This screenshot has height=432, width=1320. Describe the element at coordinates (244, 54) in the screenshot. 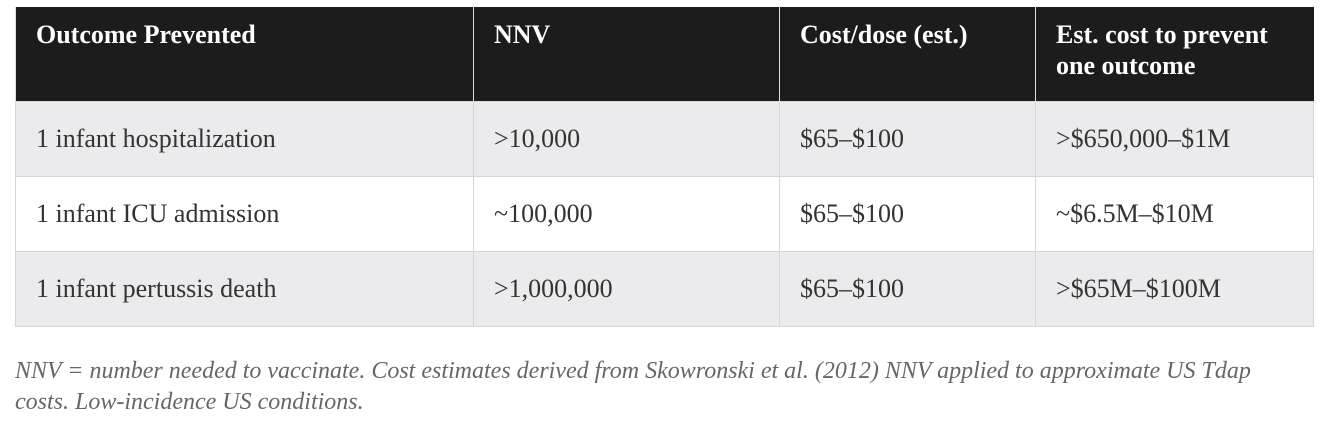

I see `header-cell: Outcome Prevented` at that location.